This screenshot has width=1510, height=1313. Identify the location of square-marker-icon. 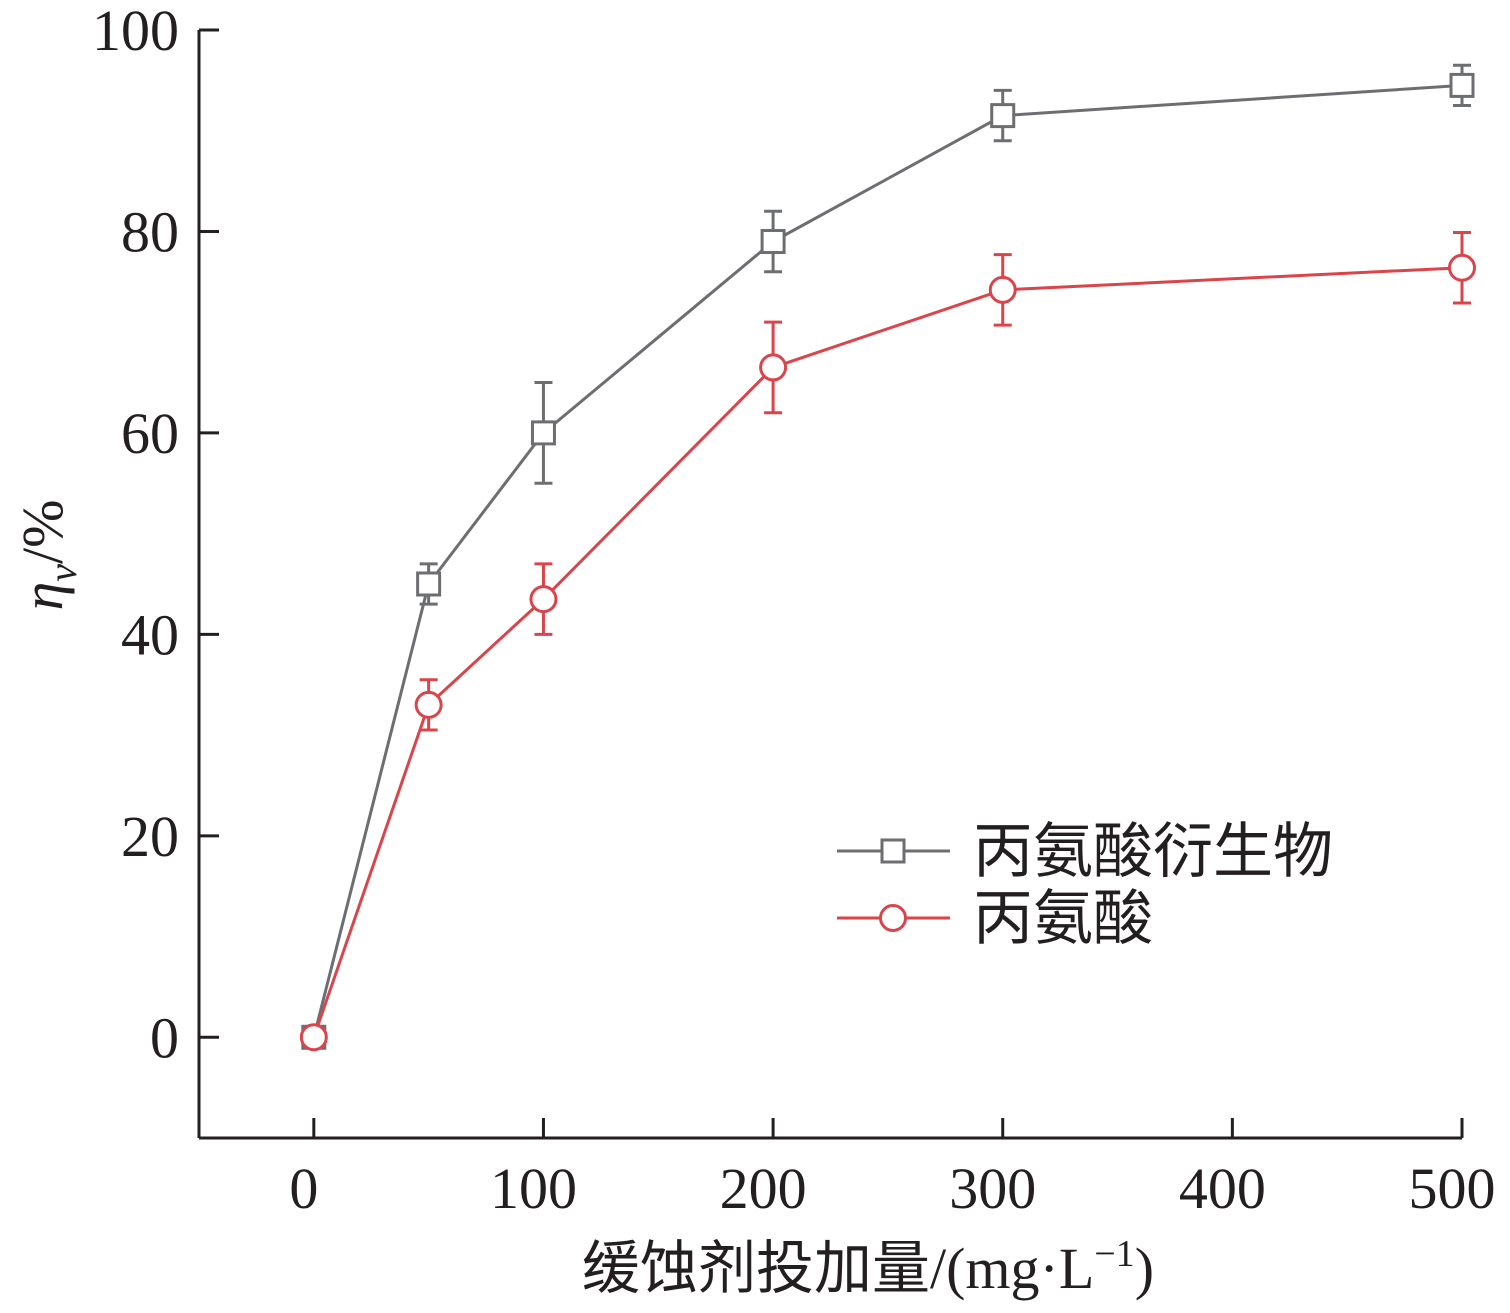
(893, 851).